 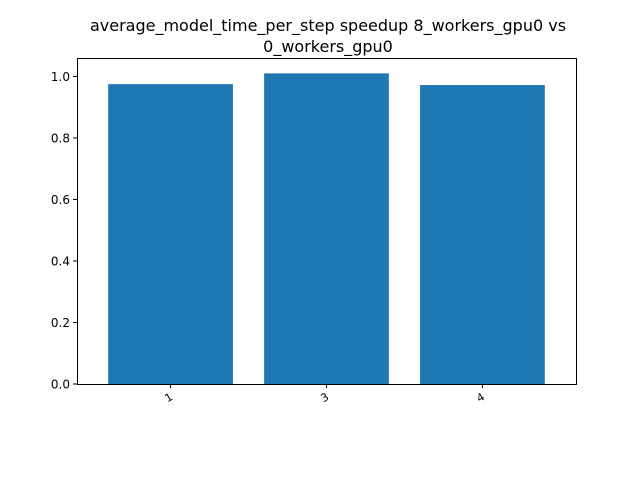 I want to click on x-tick-label: 3, so click(x=324, y=397).